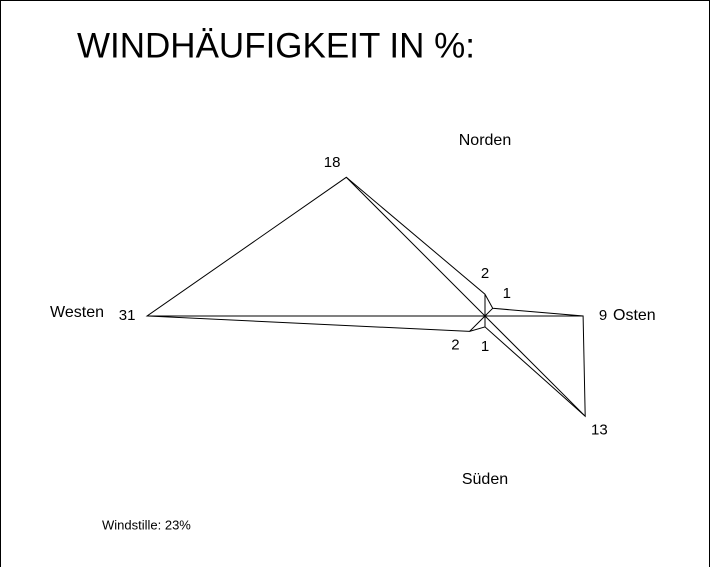  What do you see at coordinates (127, 315) in the screenshot?
I see `value-label: 31` at bounding box center [127, 315].